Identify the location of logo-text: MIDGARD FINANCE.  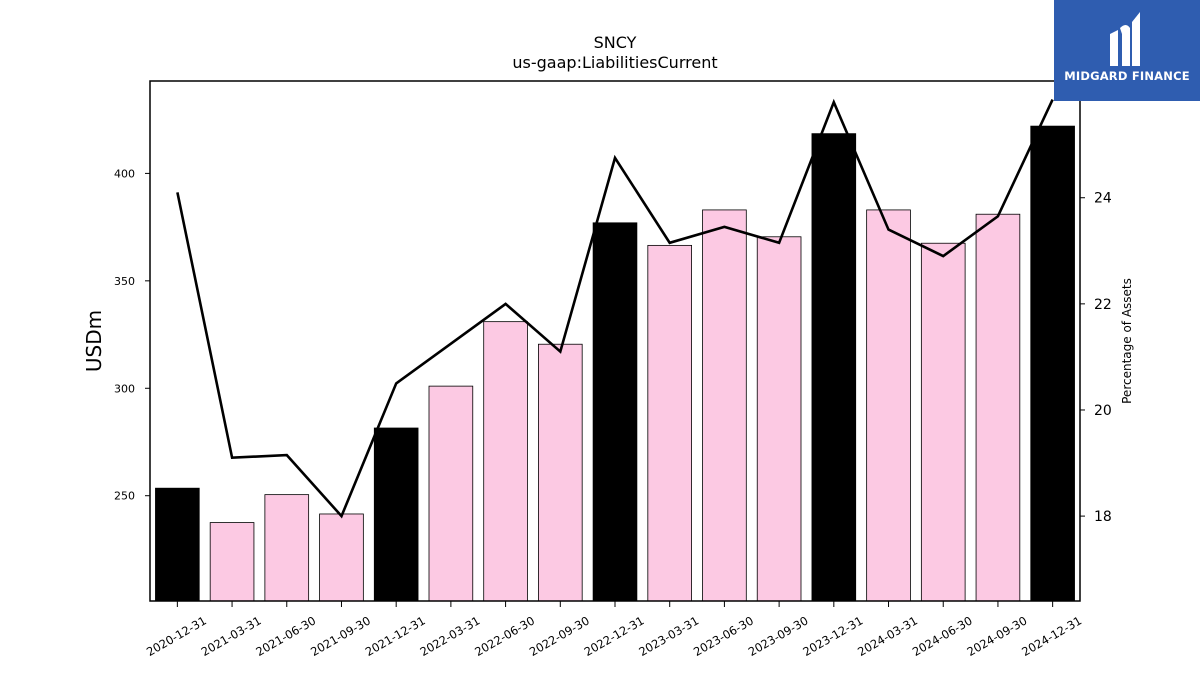
(1127, 76).